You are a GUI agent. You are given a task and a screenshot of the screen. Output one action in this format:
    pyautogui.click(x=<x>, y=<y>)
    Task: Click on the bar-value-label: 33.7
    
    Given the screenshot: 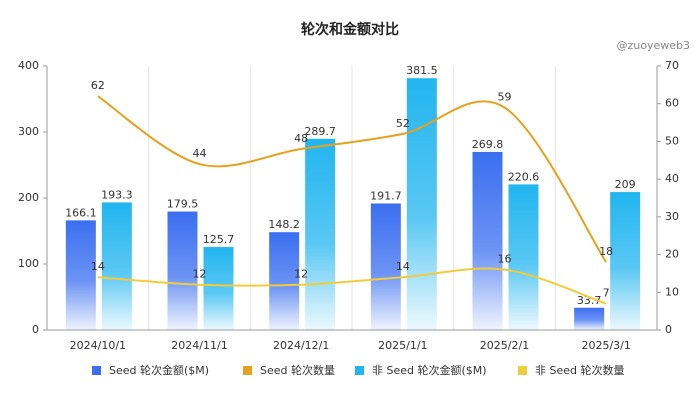 What is the action you would take?
    pyautogui.click(x=589, y=300)
    